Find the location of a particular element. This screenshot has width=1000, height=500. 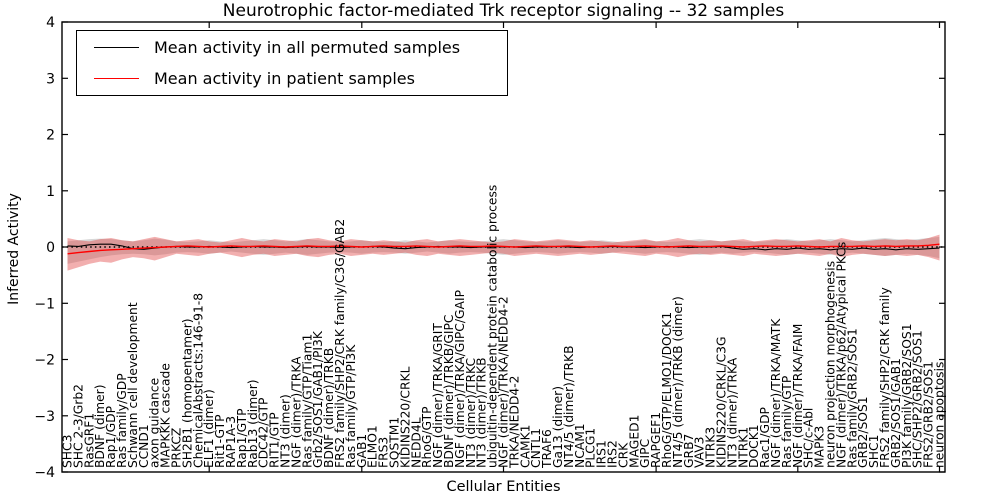

x-entity-label: SHC 2-3/Grb2 is located at coordinates (78, 426).